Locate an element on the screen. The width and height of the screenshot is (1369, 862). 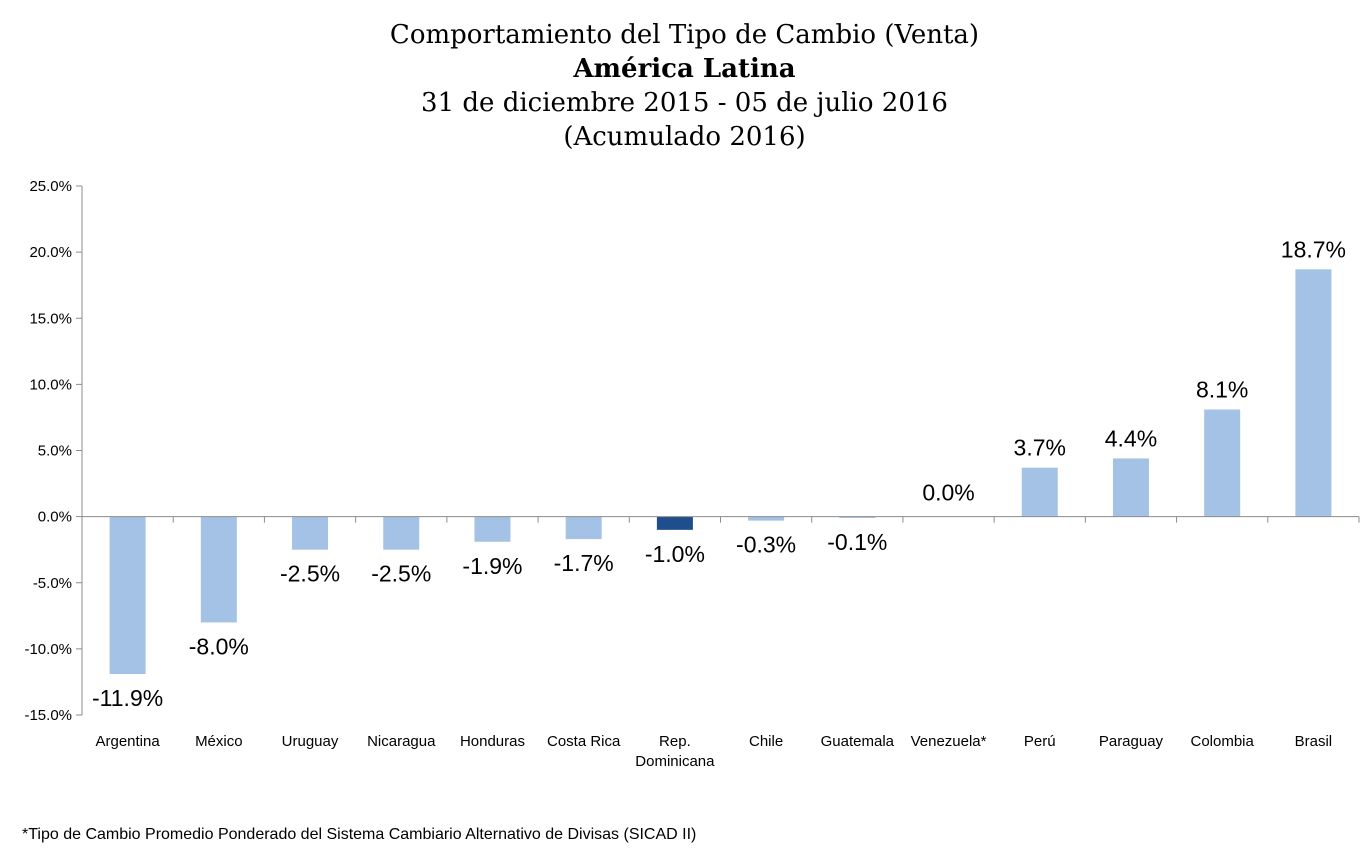
chart-subtitle: América Latina is located at coordinates (684, 69).